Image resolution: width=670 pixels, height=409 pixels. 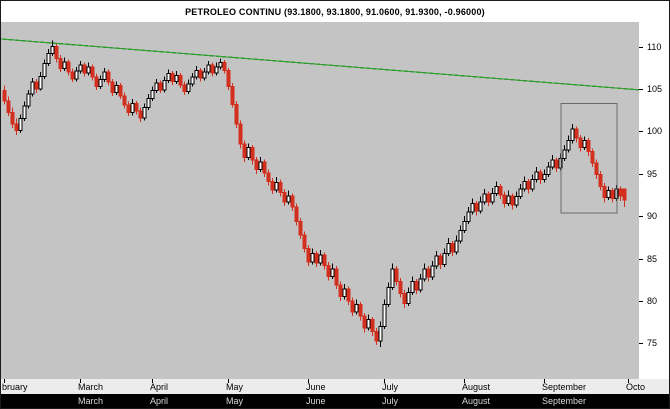 I want to click on x-axis-label: August, so click(x=476, y=387).